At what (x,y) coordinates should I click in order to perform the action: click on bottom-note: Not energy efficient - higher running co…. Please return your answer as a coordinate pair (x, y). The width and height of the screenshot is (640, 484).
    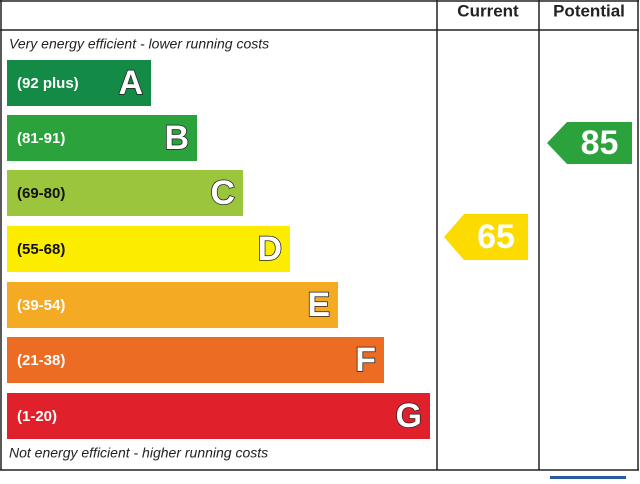
    Looking at the image, I should click on (138, 453).